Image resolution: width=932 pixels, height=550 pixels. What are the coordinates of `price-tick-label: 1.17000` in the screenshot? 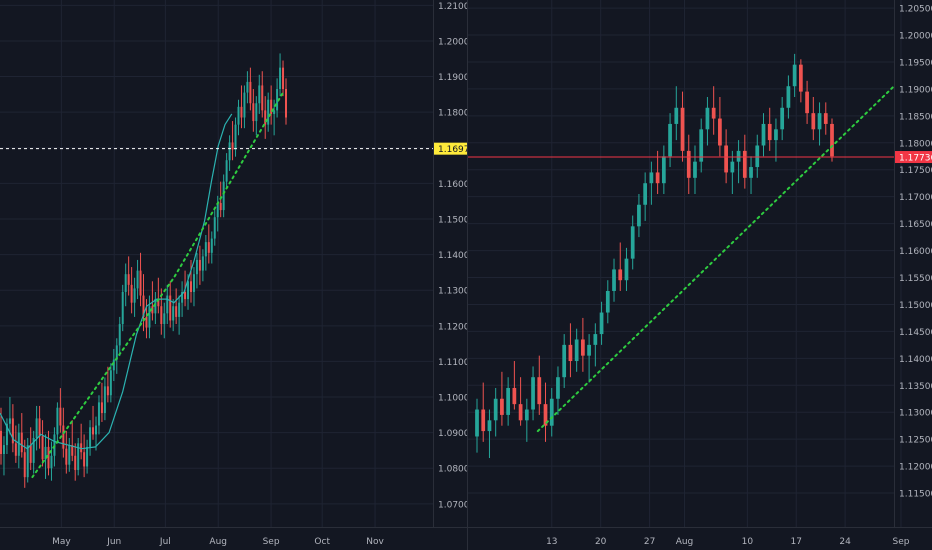 It's located at (915, 198).